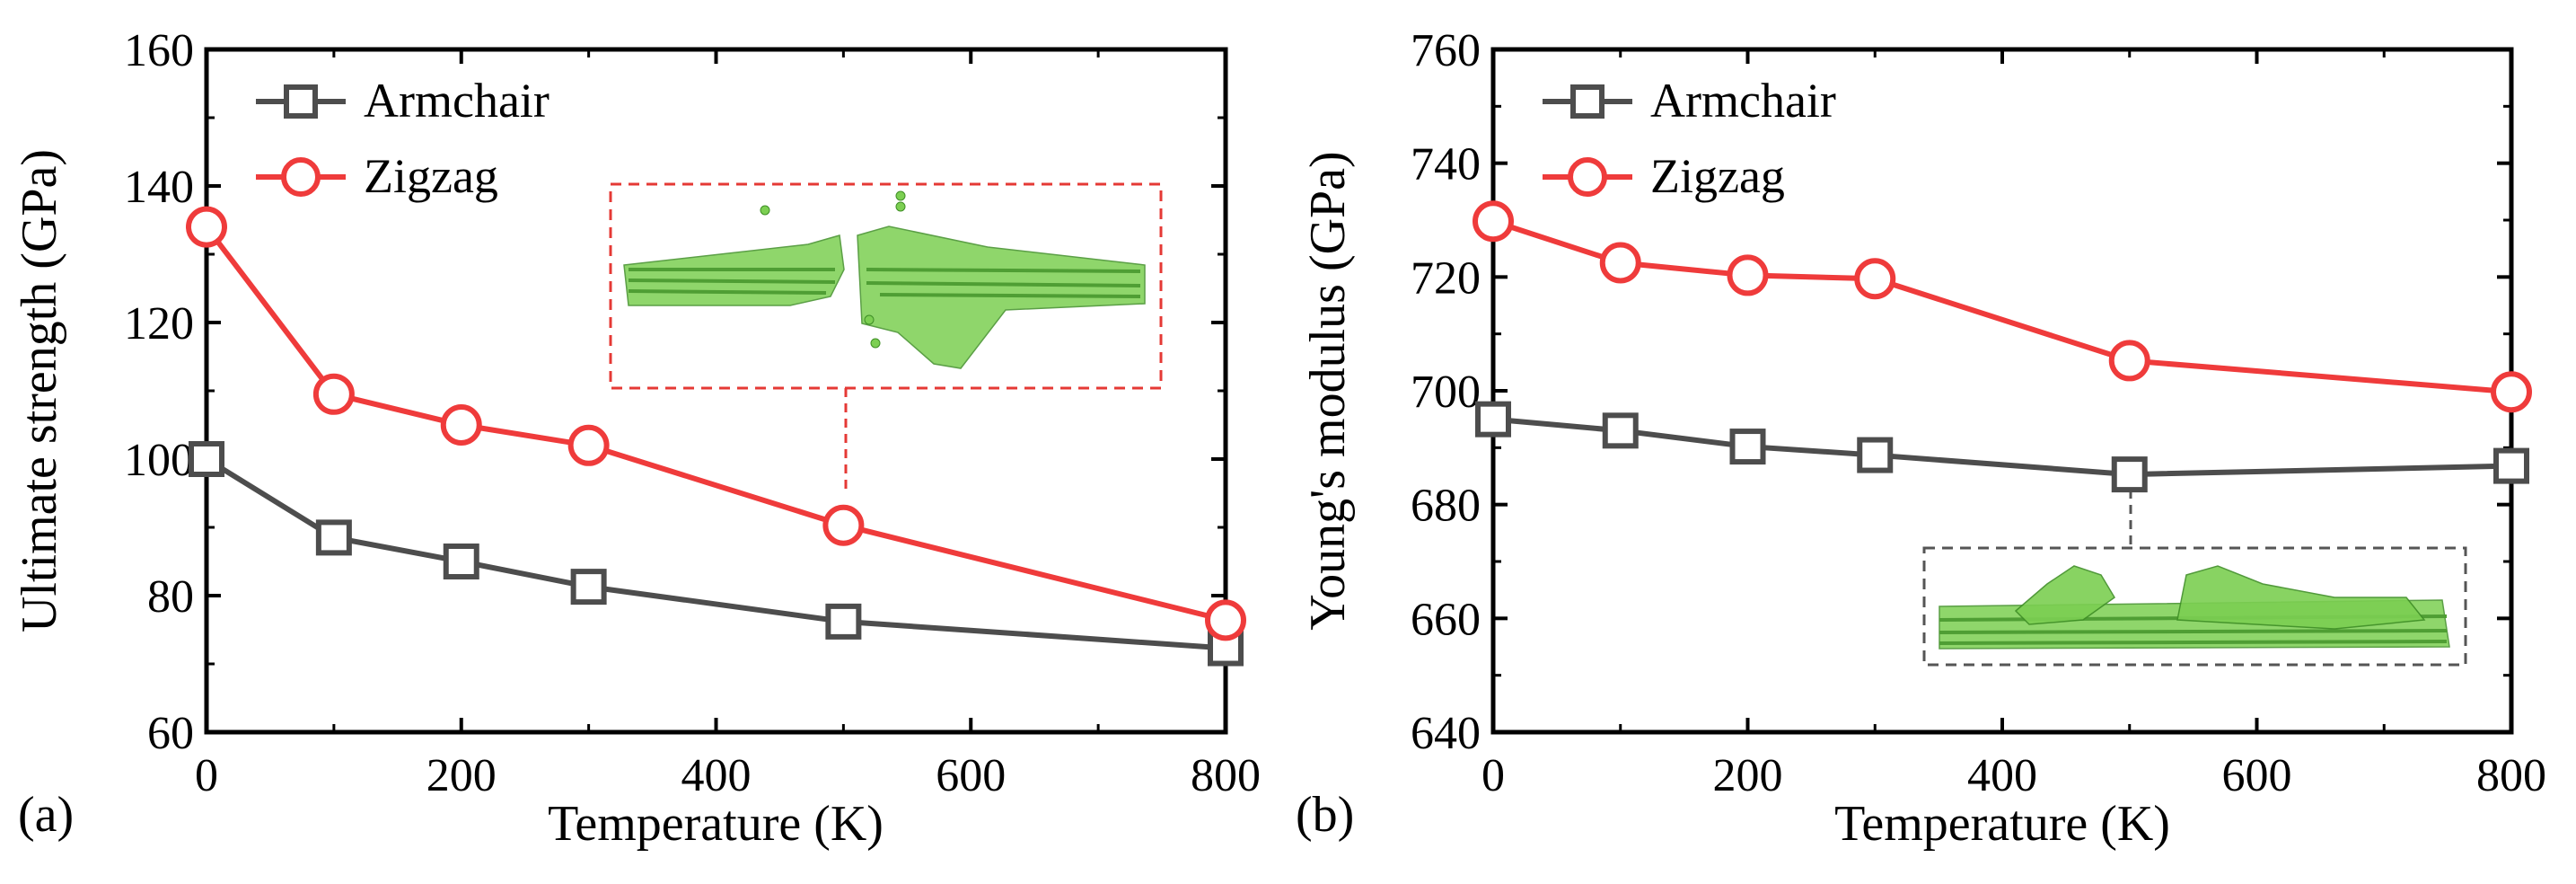  I want to click on series-line-zigzag, so click(2002, 306).